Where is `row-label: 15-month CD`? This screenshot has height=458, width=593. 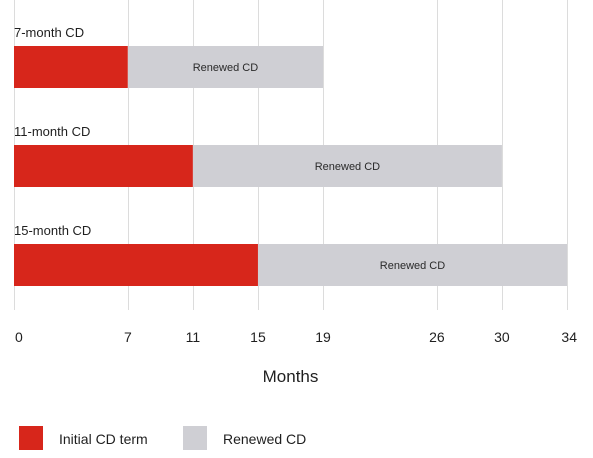
row-label: 15-month CD is located at coordinates (52, 230).